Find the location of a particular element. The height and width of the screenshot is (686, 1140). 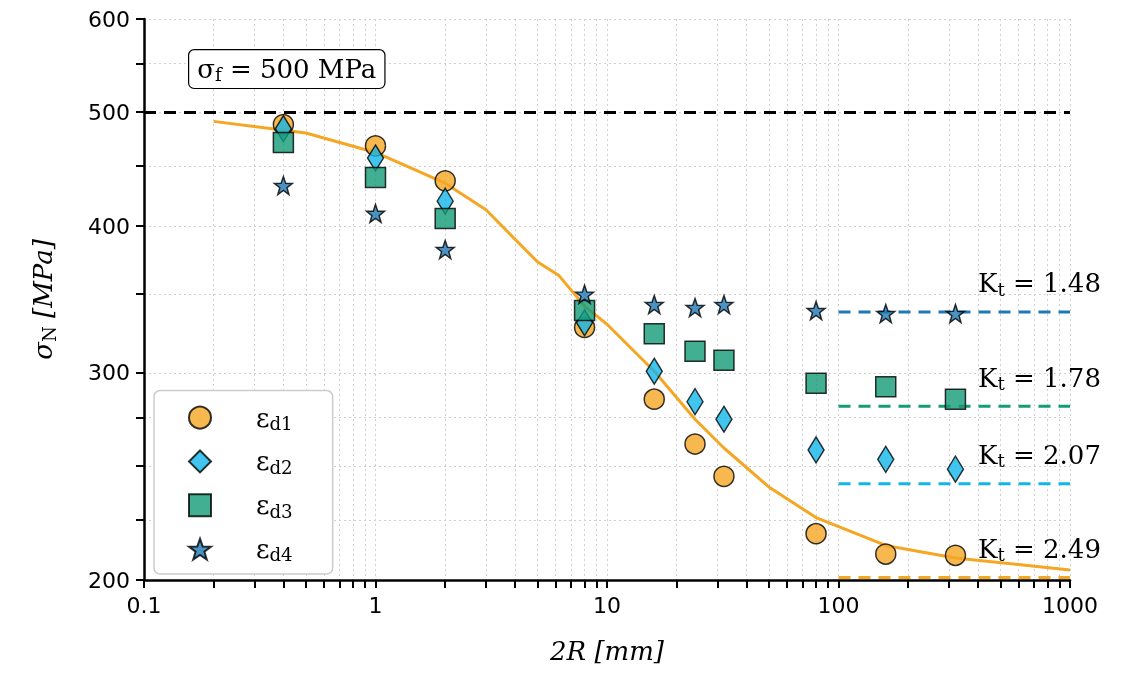

y-tick-label: 200 is located at coordinates (109, 580).